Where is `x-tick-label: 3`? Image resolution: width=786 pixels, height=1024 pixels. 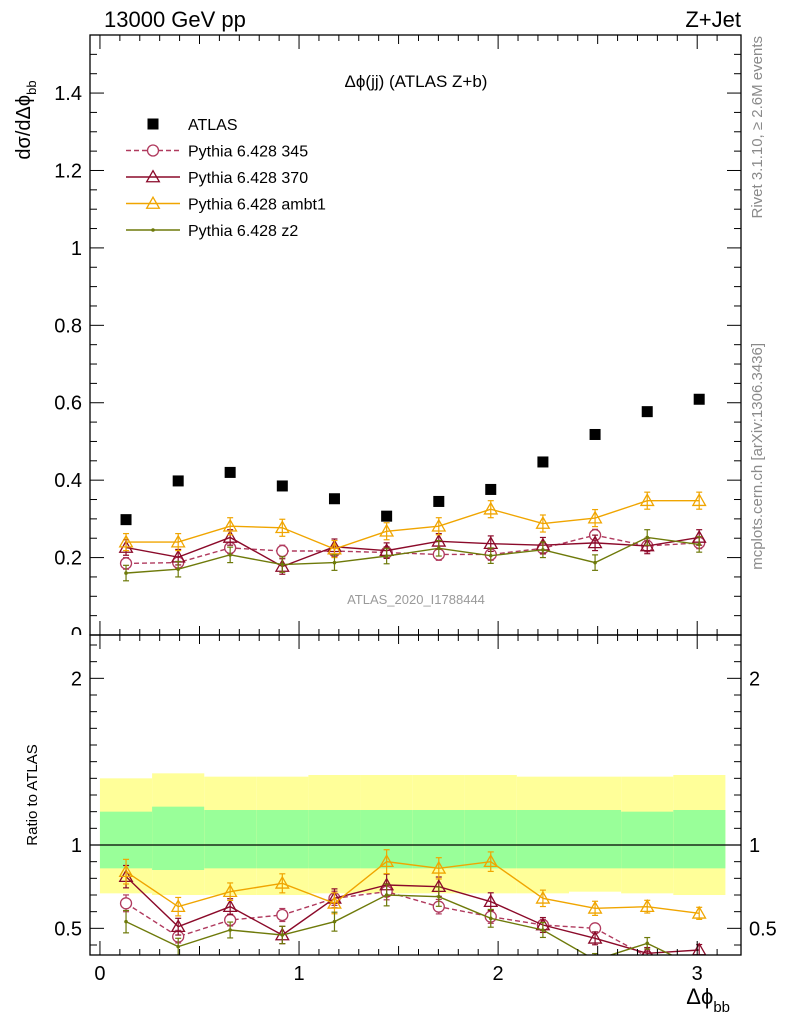 x-tick-label: 3 is located at coordinates (697, 974).